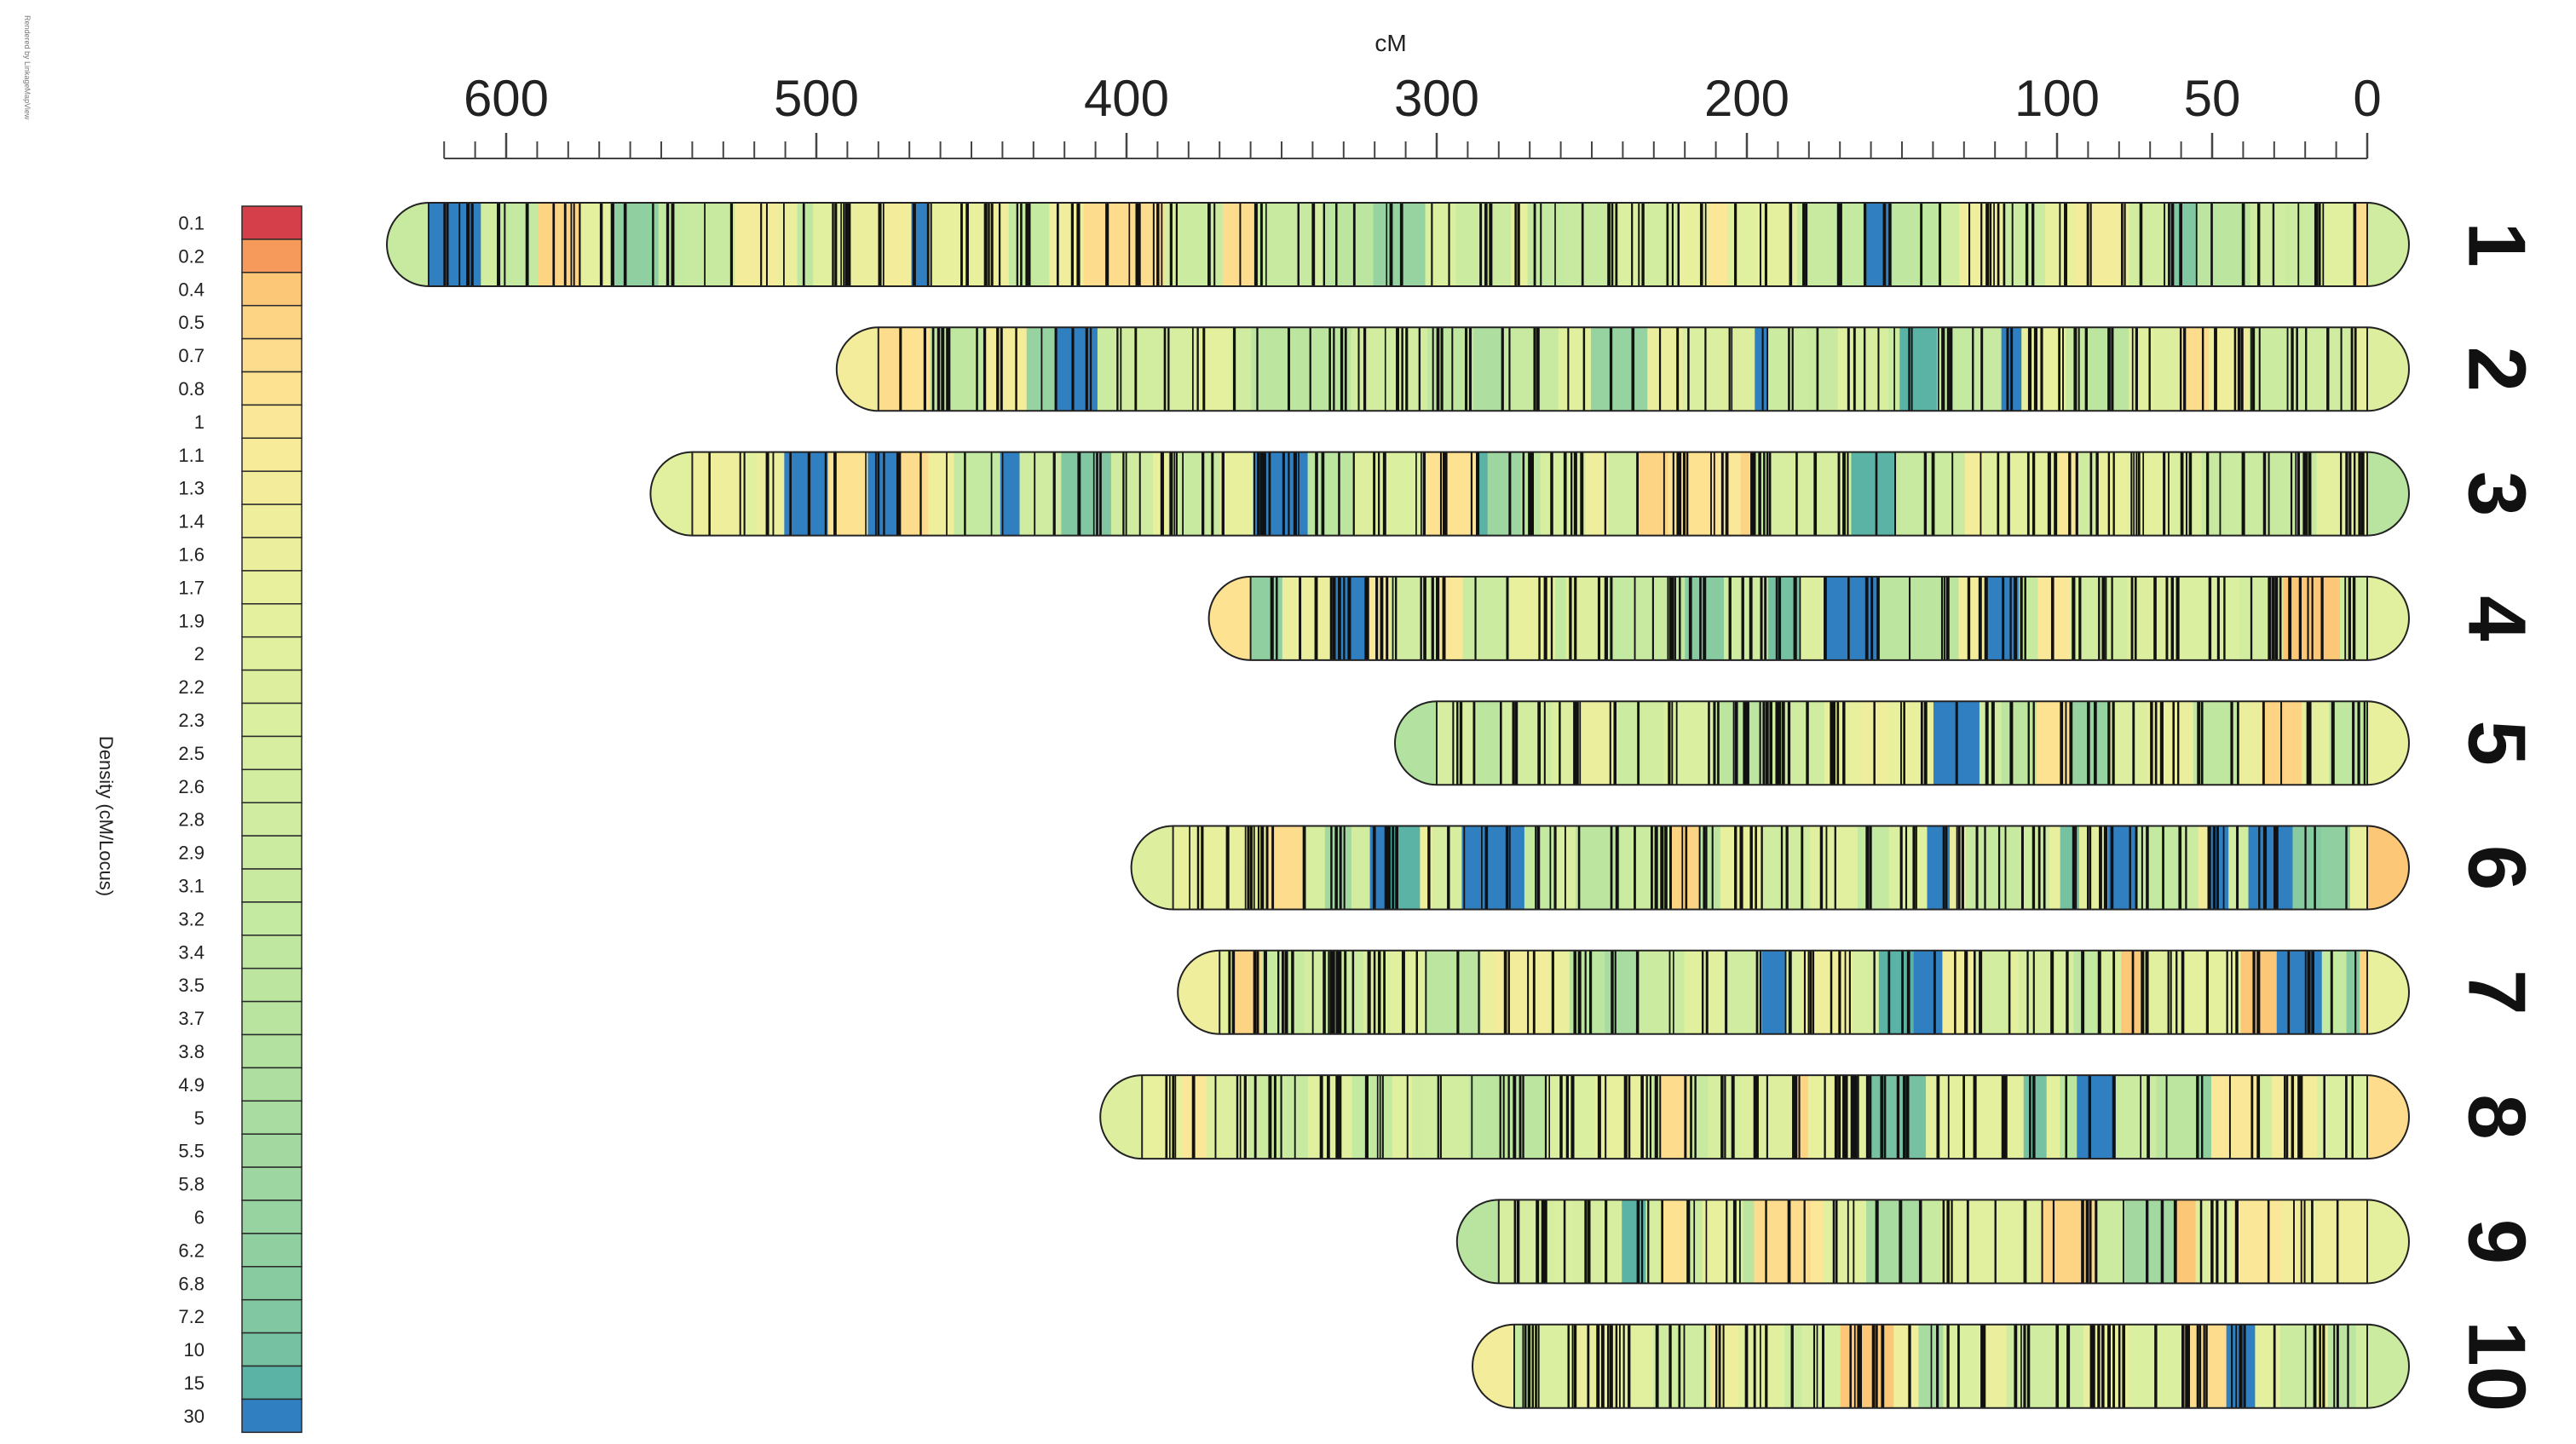 The height and width of the screenshot is (1444, 2576). Describe the element at coordinates (1390, 43) in the screenshot. I see `axis-title: cM` at that location.